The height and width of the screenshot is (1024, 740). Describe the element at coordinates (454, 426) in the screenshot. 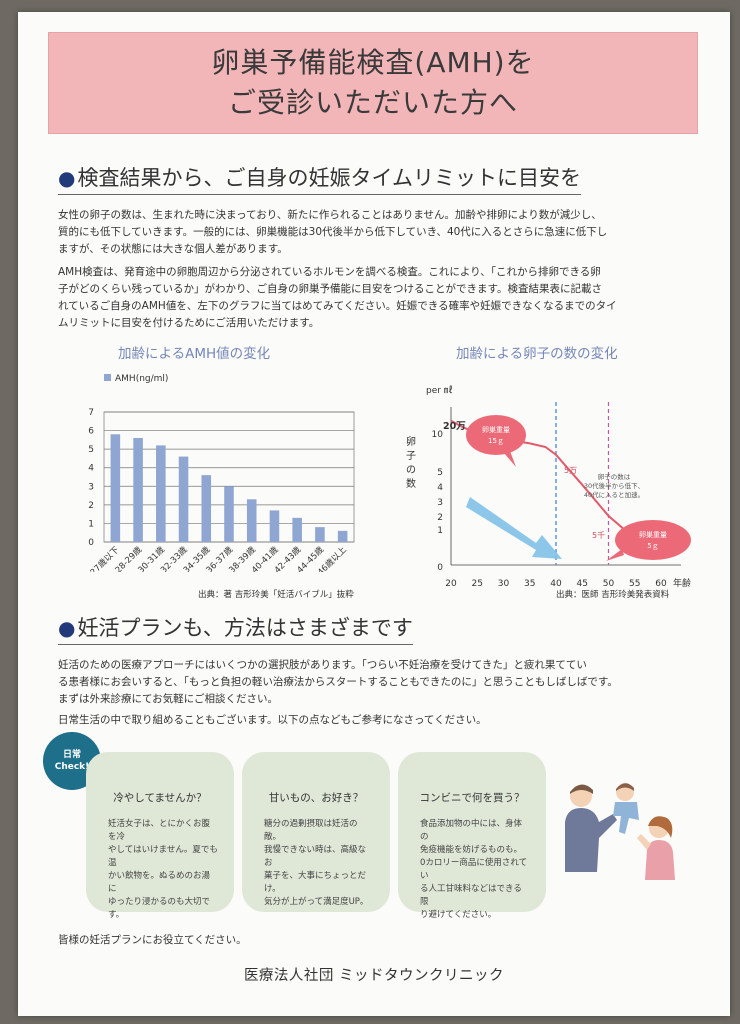

I see `start-value-label: 20万` at that location.